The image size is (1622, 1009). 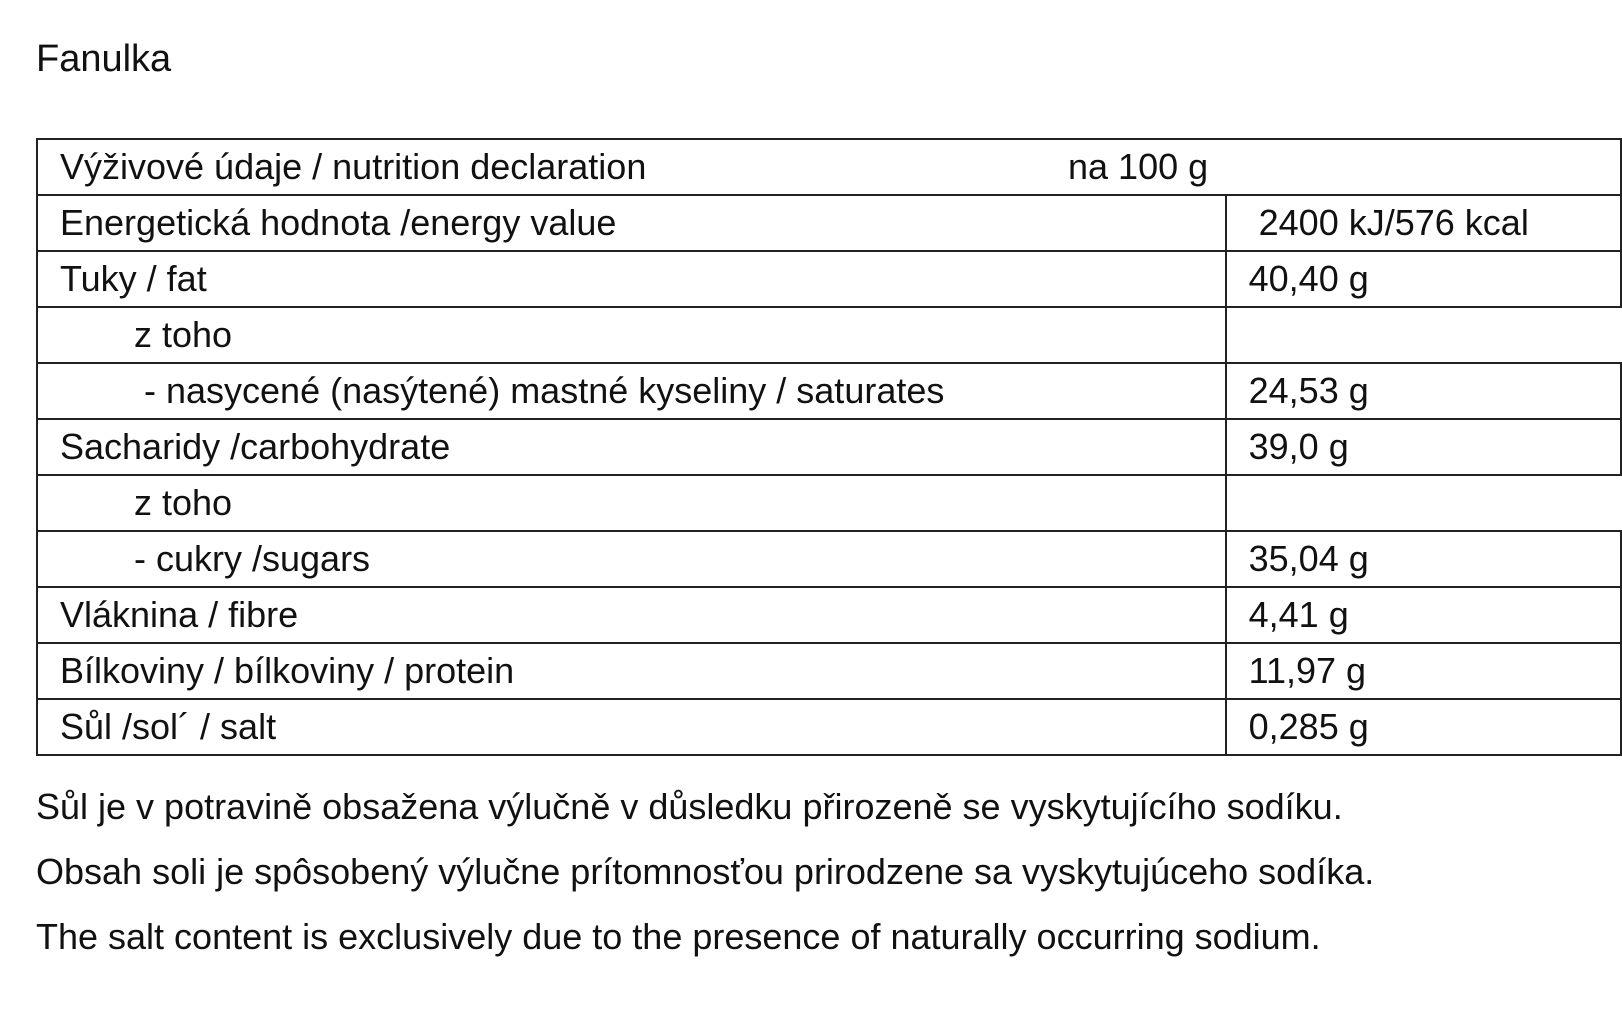 I want to click on product-title: Fanulka, so click(x=104, y=59).